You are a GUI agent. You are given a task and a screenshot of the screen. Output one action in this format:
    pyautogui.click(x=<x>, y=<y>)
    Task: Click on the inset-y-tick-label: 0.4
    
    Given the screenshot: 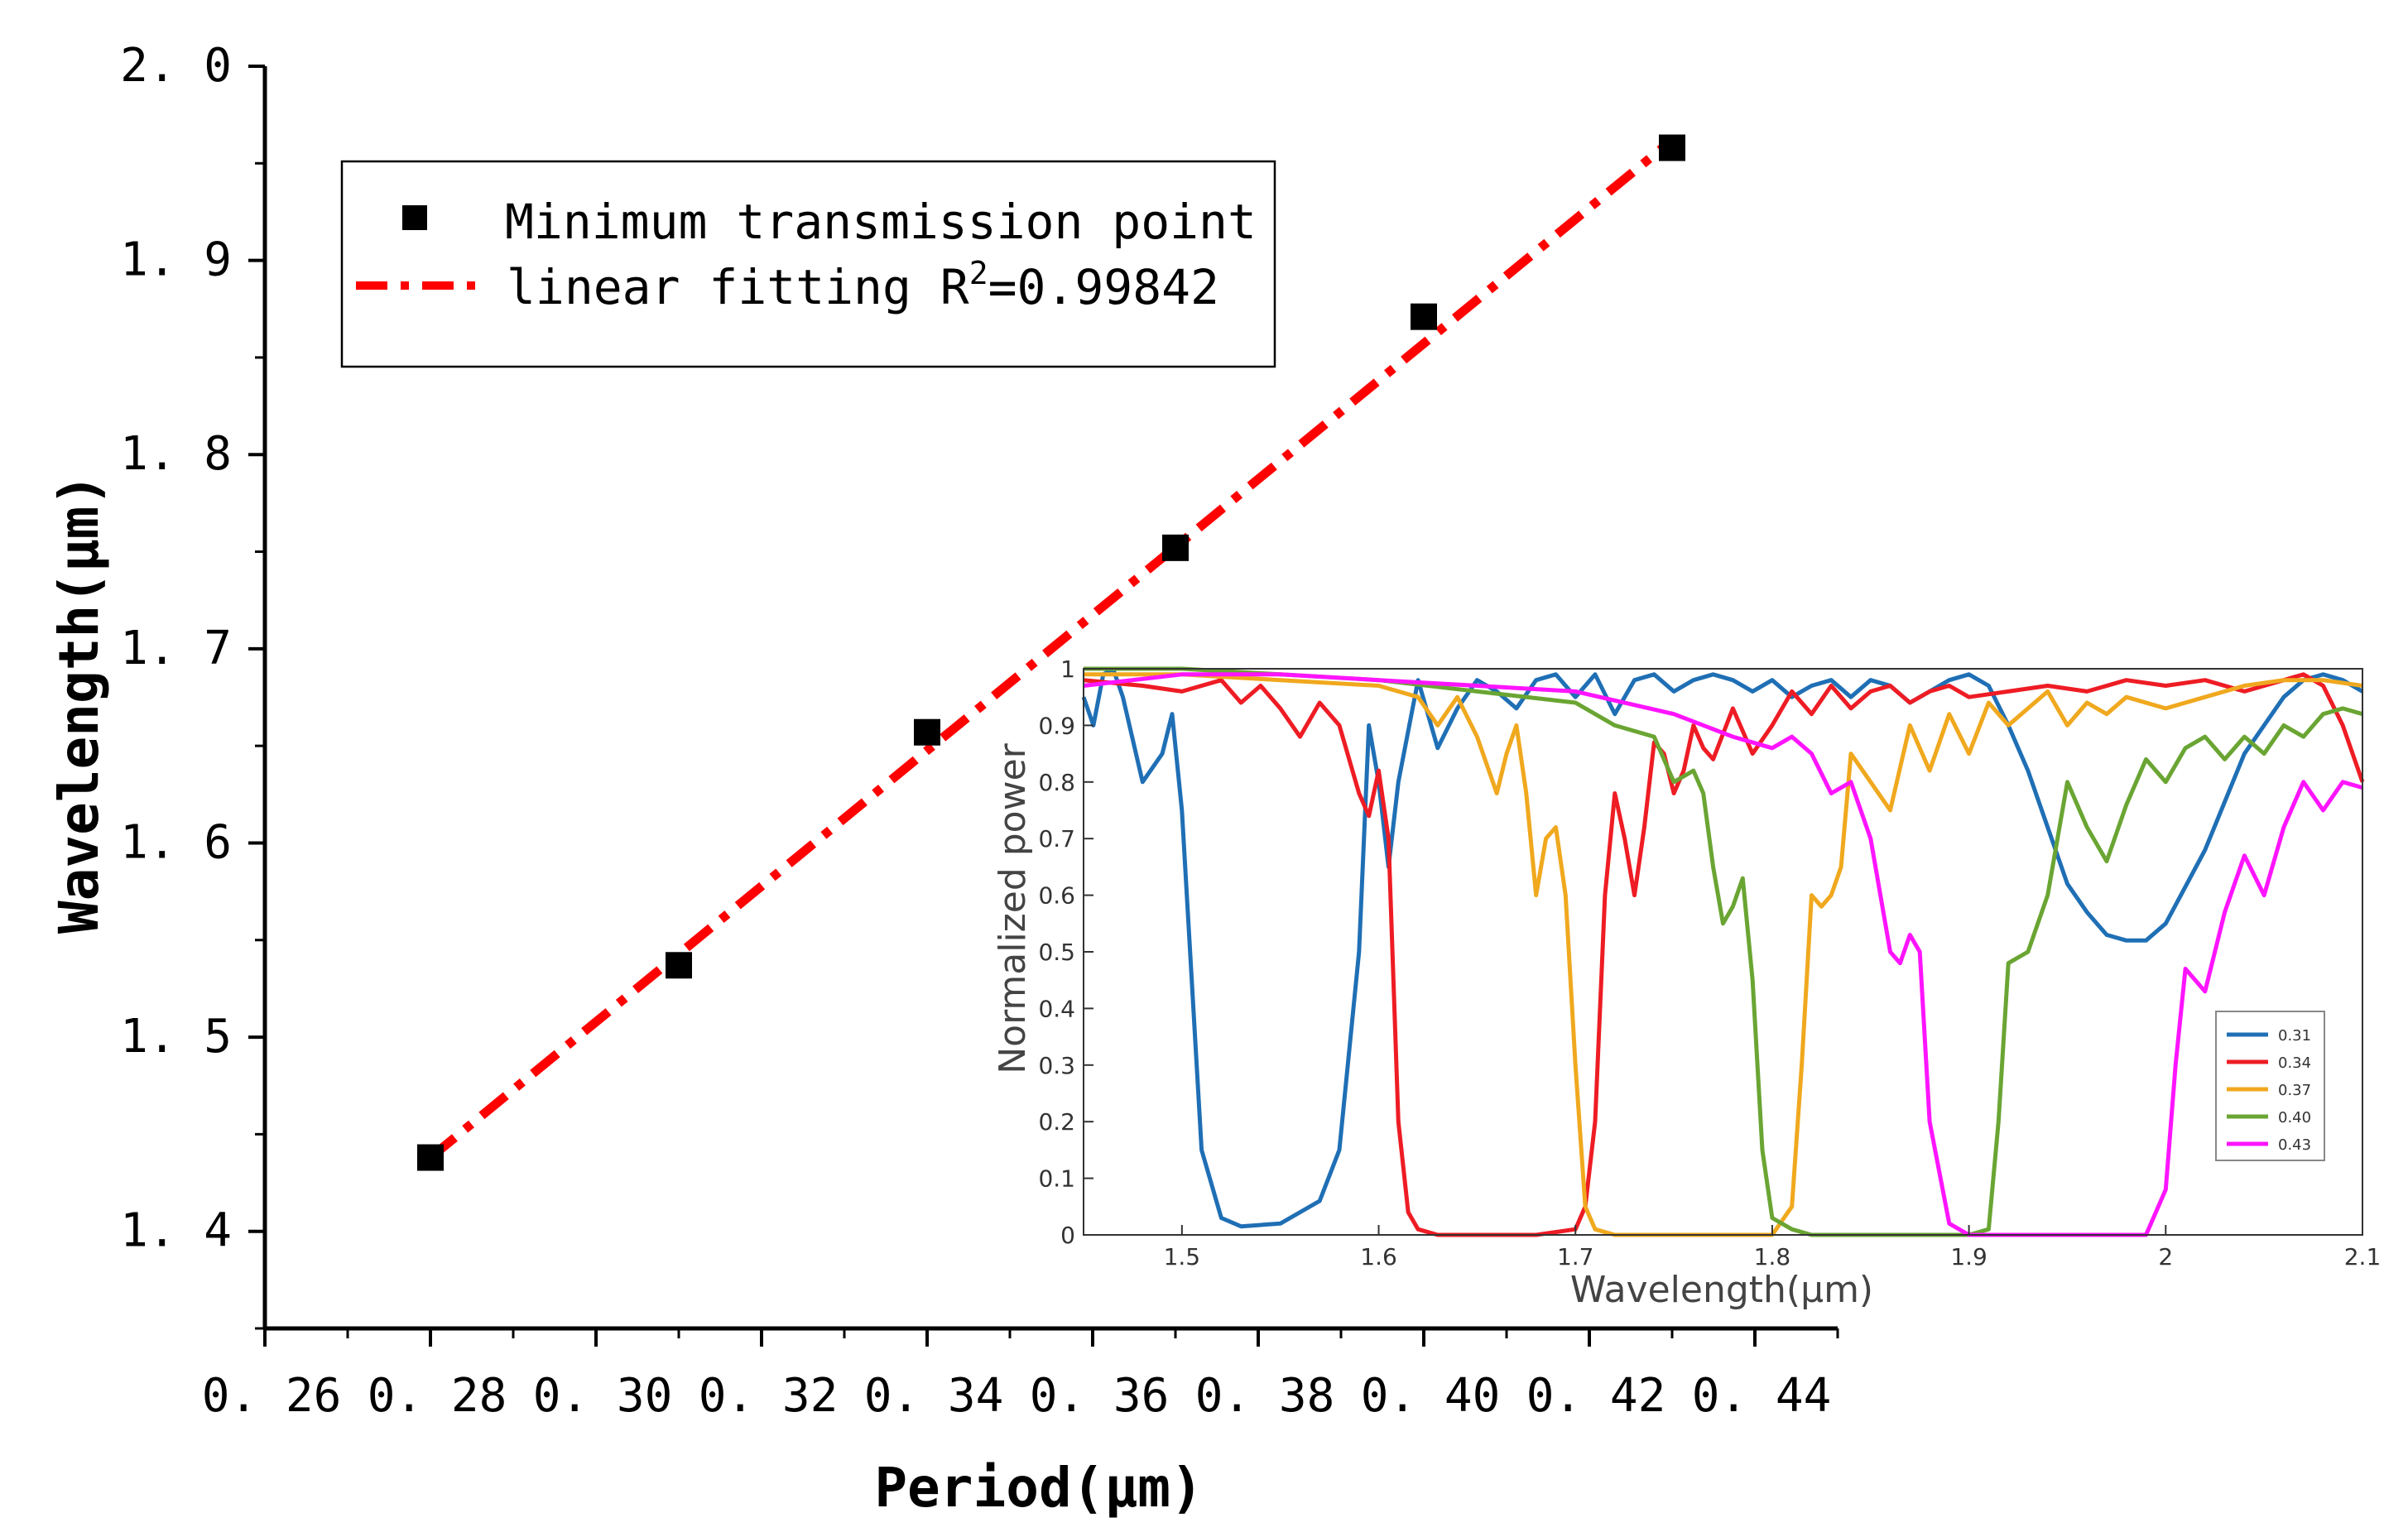 What is the action you would take?
    pyautogui.click(x=1056, y=1008)
    